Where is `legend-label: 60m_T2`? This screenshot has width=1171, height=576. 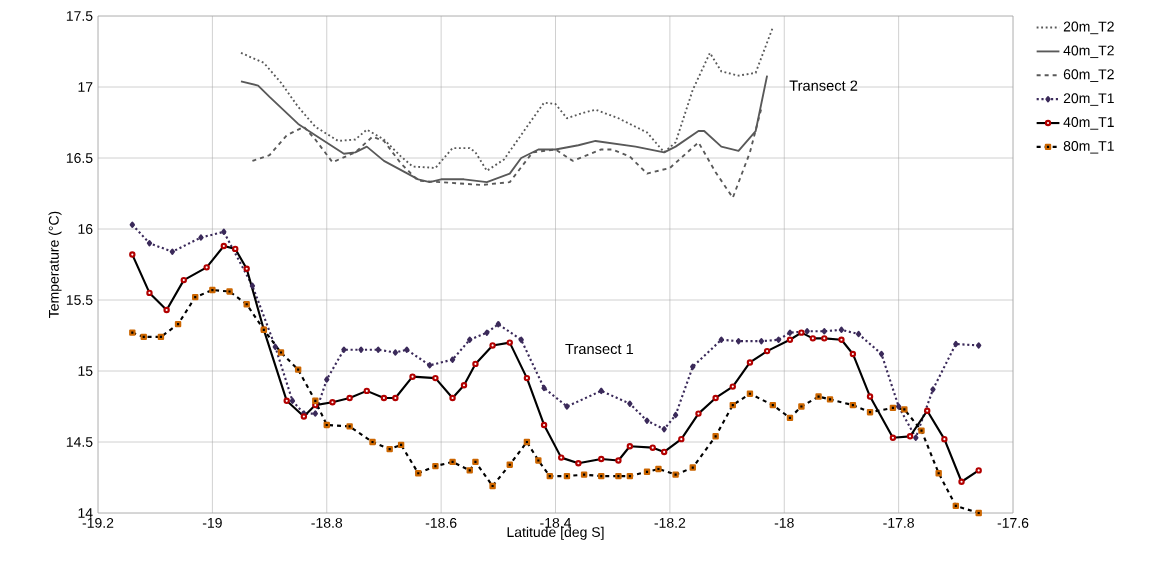 legend-label: 60m_T2 is located at coordinates (1088, 75).